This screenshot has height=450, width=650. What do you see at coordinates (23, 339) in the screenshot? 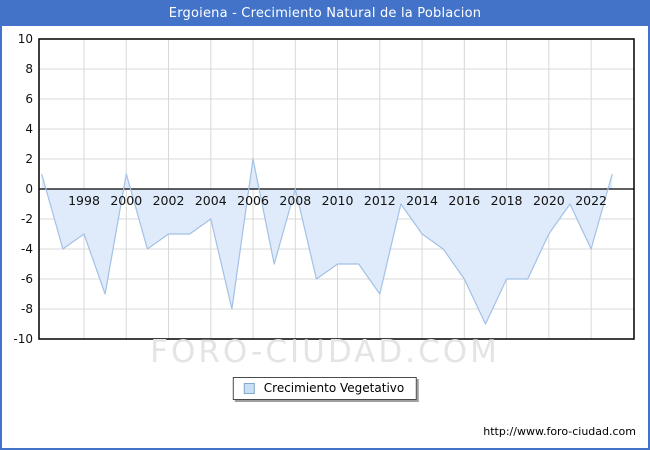
I see `y-tick-label: -10` at bounding box center [23, 339].